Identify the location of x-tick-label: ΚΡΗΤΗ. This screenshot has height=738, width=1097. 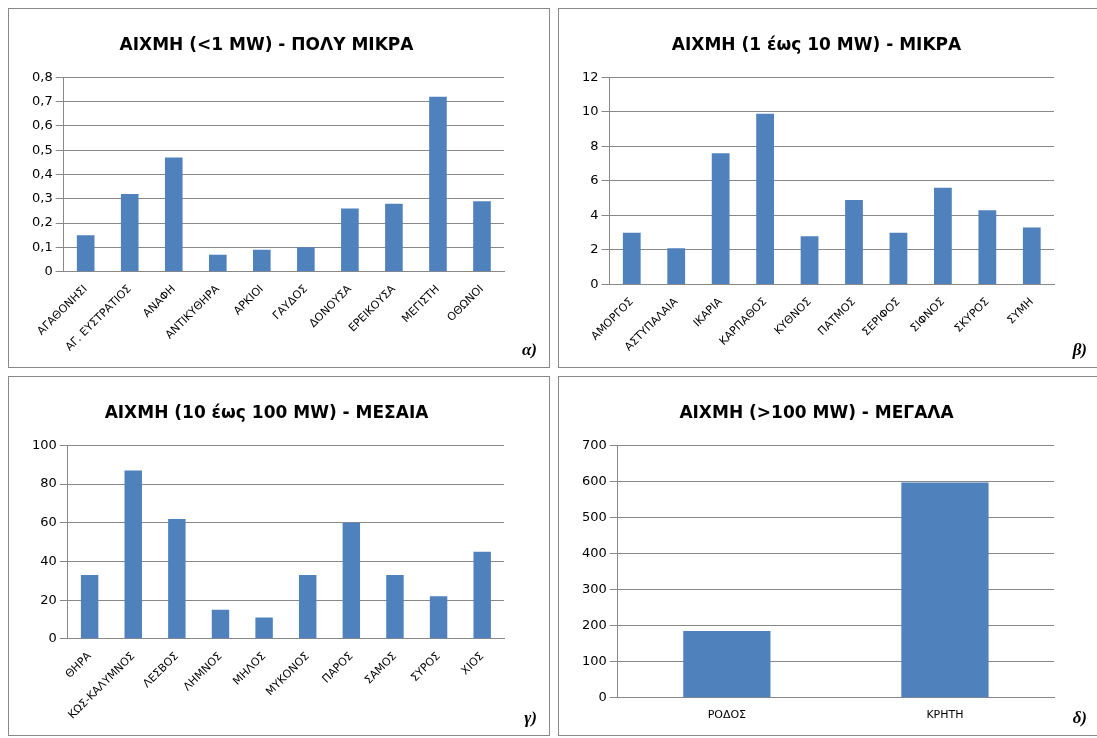
(945, 715).